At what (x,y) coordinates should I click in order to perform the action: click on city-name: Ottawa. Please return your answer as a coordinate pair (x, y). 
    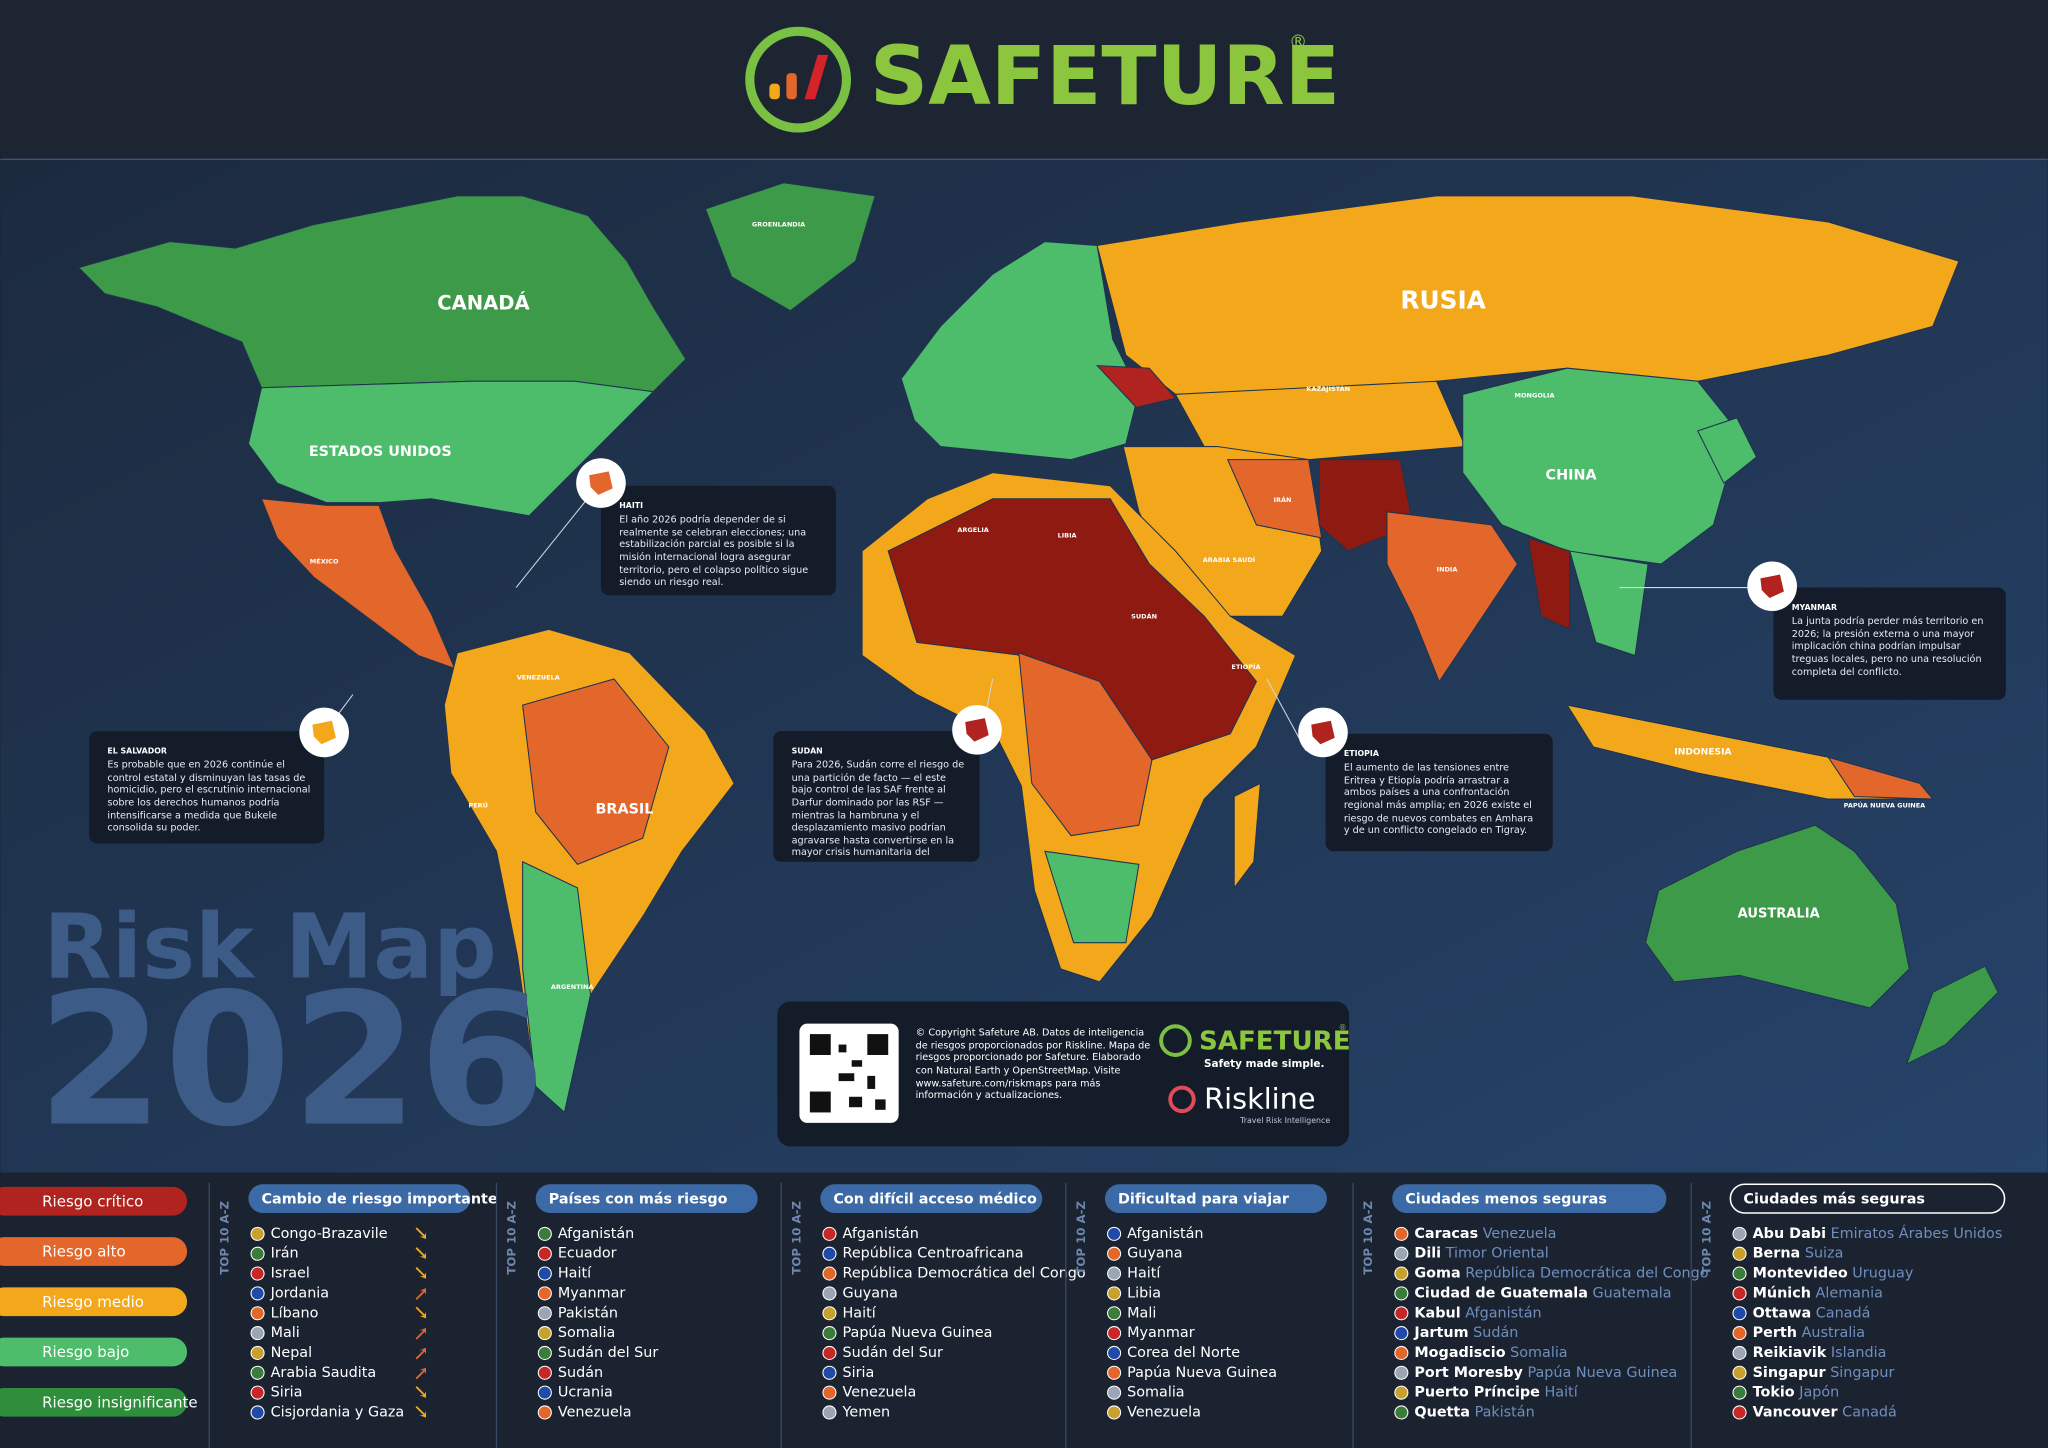
    Looking at the image, I should click on (1782, 1313).